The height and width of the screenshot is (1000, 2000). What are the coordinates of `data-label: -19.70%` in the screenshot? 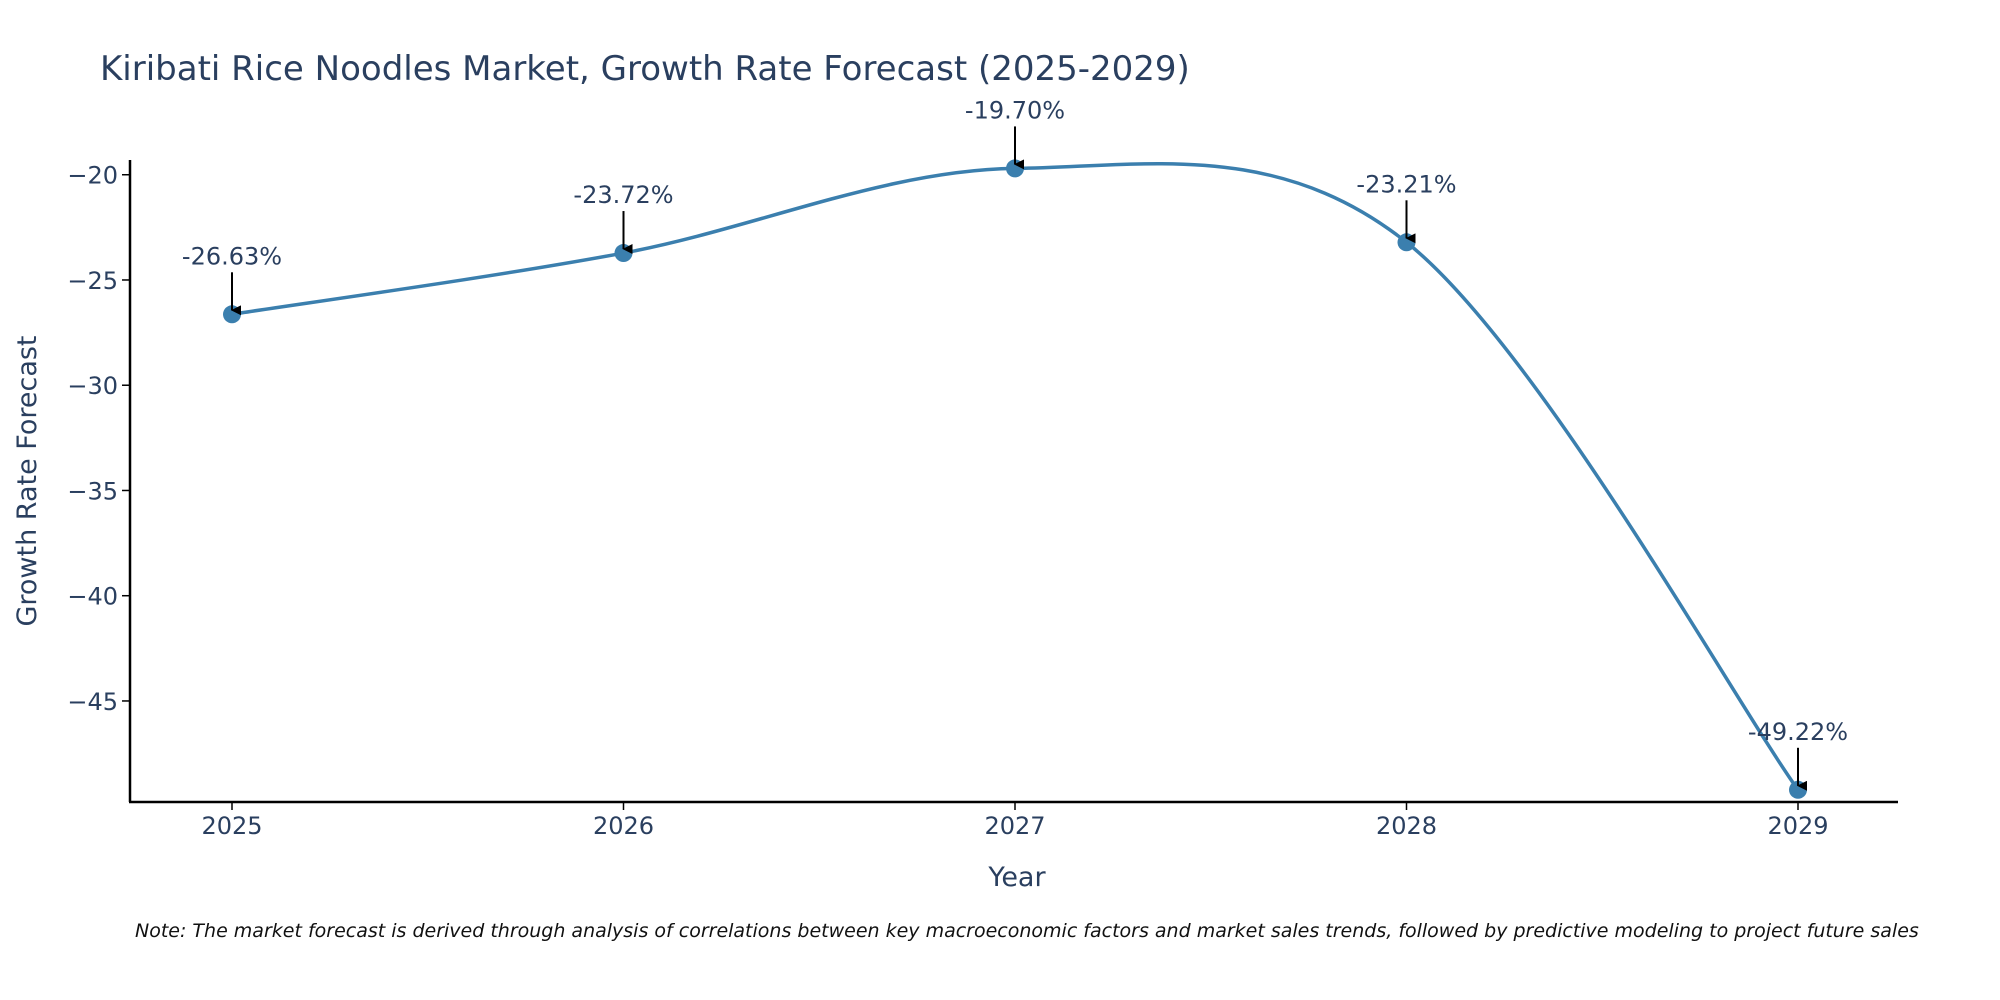 It's located at (1015, 110).